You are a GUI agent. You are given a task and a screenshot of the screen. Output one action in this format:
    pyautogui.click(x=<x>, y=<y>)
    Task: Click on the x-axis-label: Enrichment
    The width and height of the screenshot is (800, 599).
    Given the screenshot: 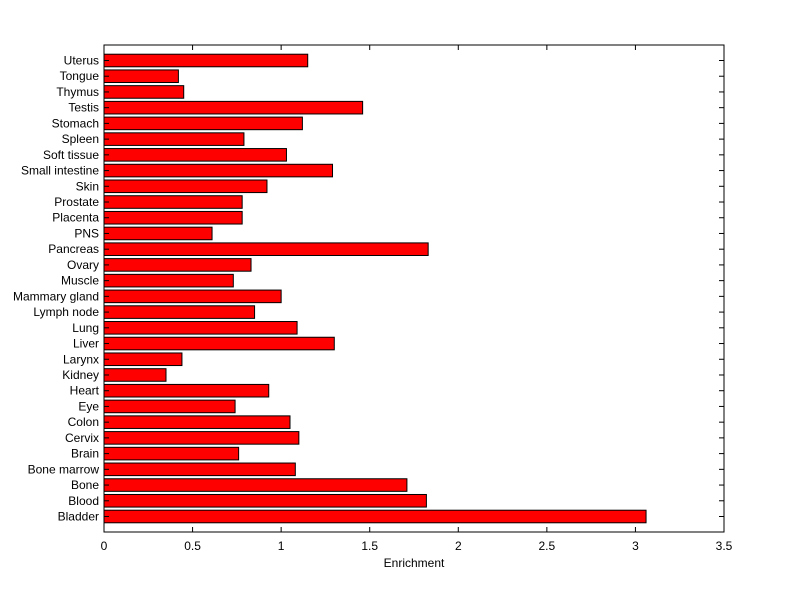 What is the action you would take?
    pyautogui.click(x=414, y=563)
    